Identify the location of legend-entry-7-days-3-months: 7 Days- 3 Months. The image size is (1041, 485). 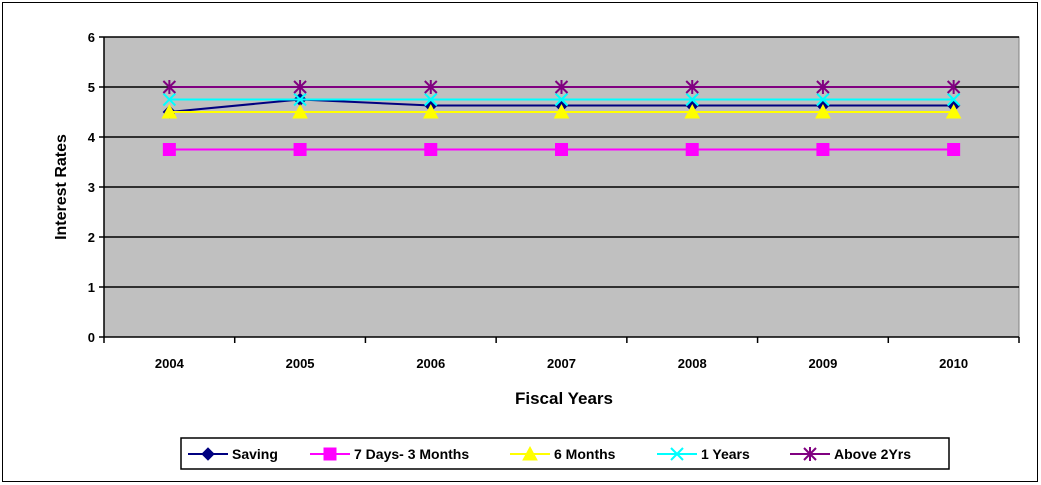
(389, 454).